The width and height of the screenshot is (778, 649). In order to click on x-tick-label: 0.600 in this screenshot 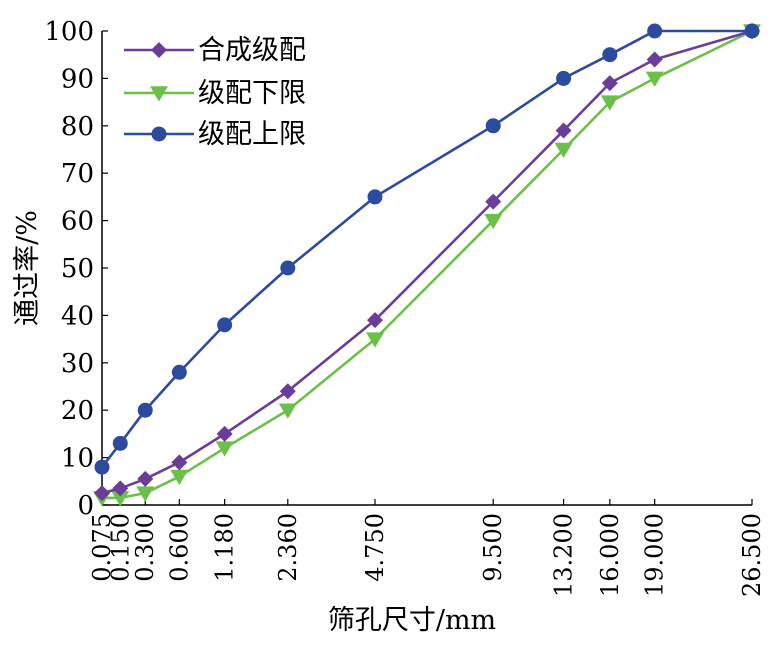, I will do `click(179, 547)`.